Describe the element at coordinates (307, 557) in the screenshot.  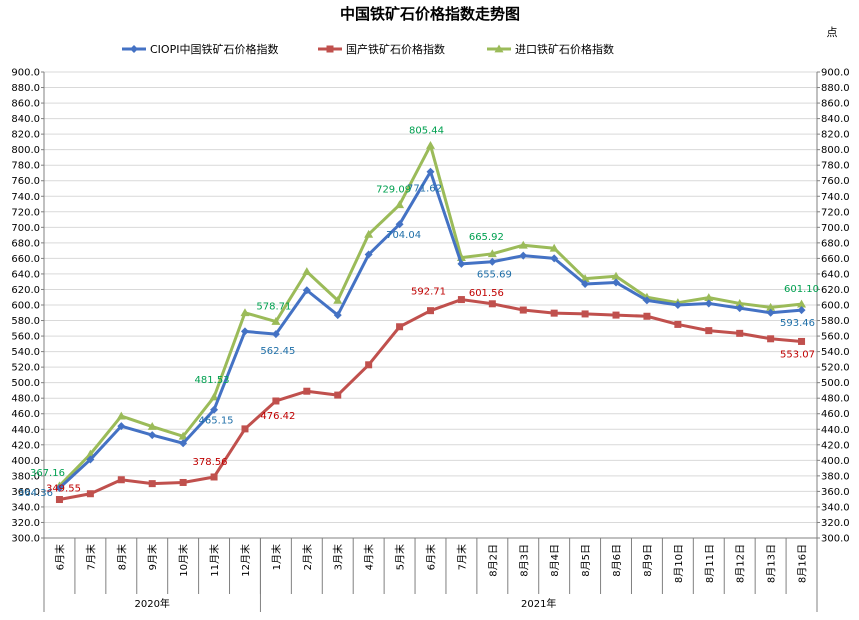
I see `x-tick-label: 2月末` at that location.